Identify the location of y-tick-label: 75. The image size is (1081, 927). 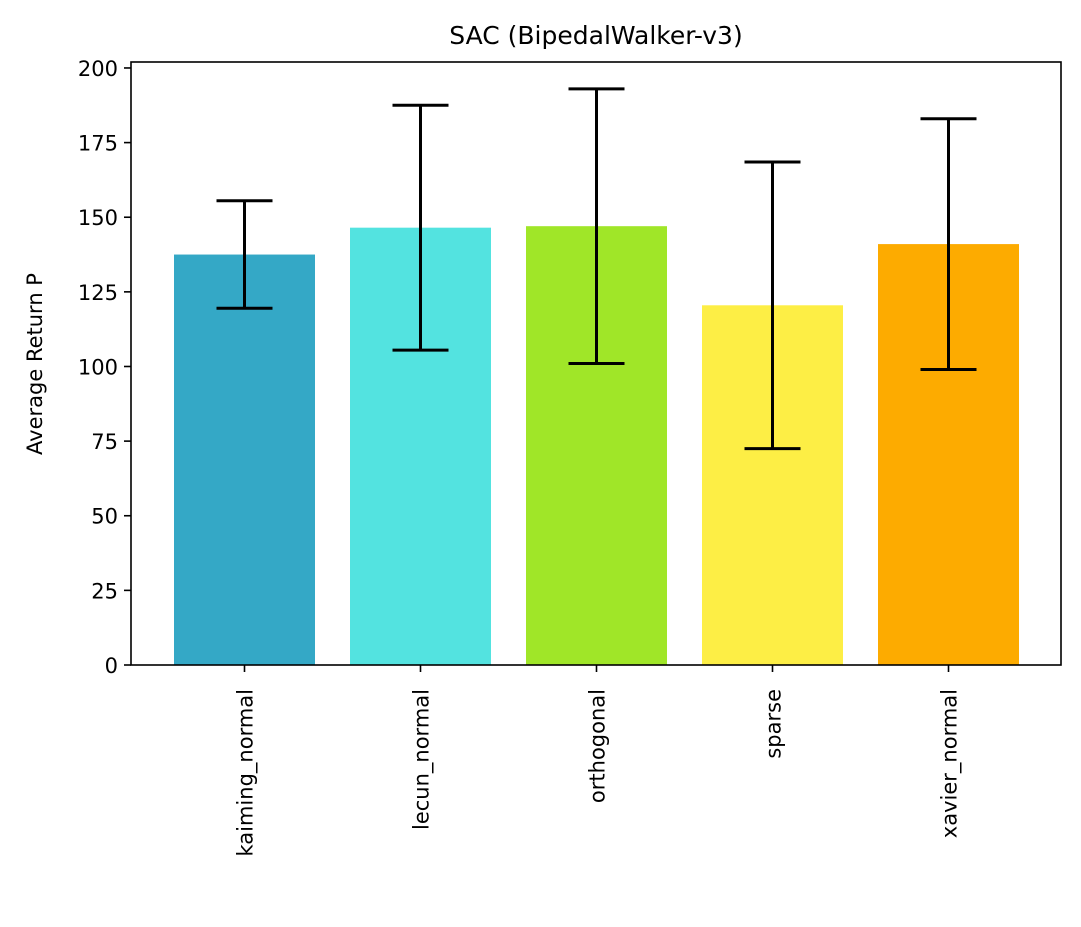
(104, 442).